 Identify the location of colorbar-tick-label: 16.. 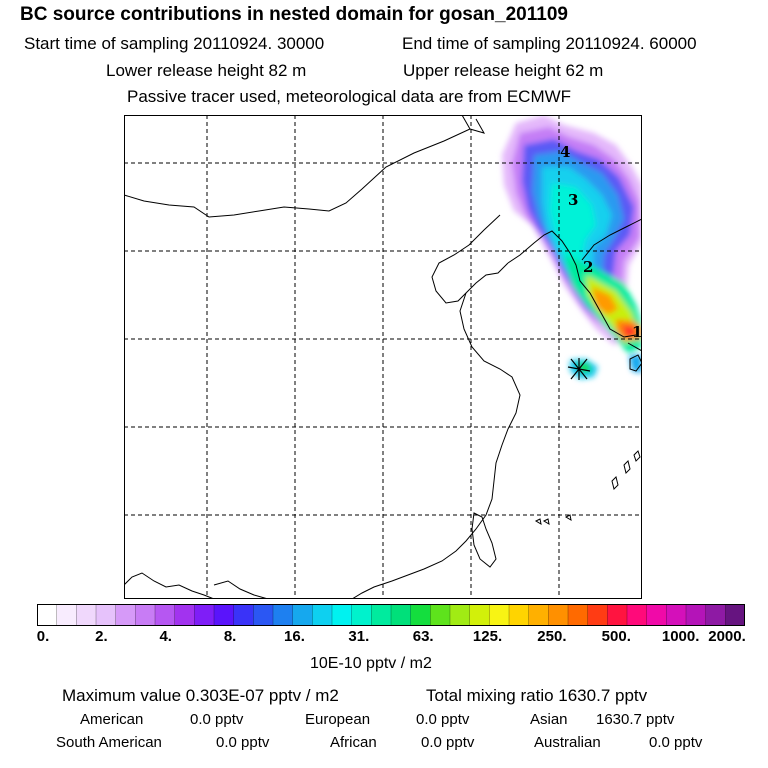
(294, 636).